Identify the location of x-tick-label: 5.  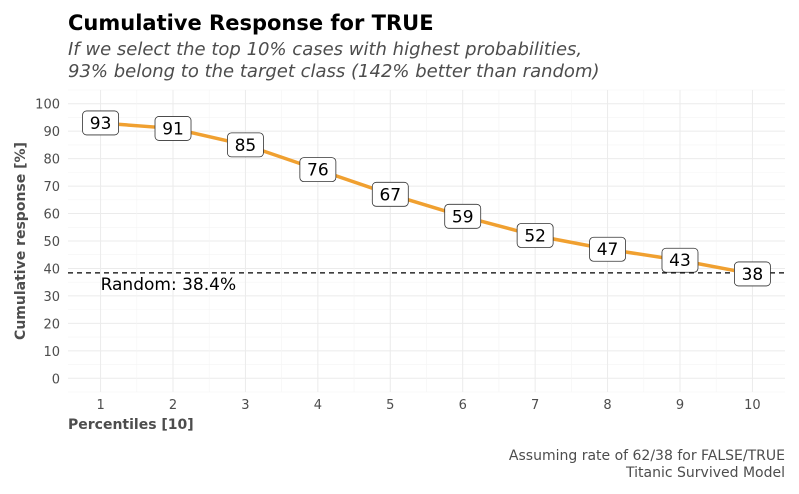
(390, 405).